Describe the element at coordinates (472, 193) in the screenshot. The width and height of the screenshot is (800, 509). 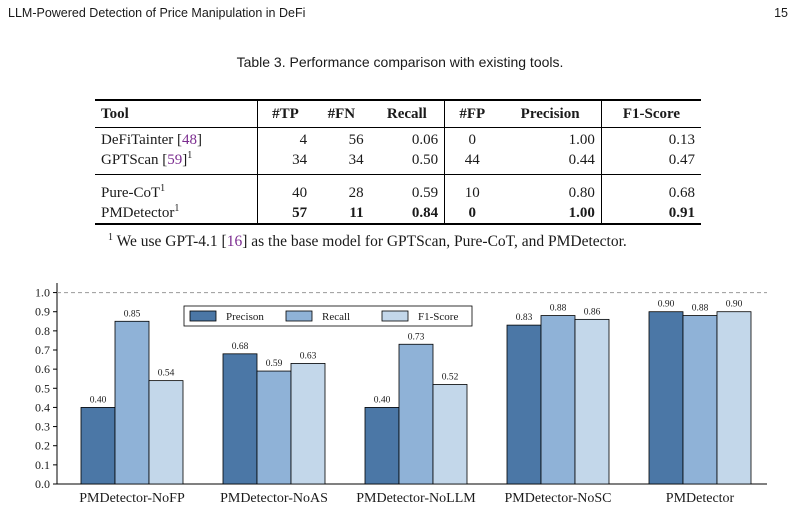
I see `fp-cell: 10` at that location.